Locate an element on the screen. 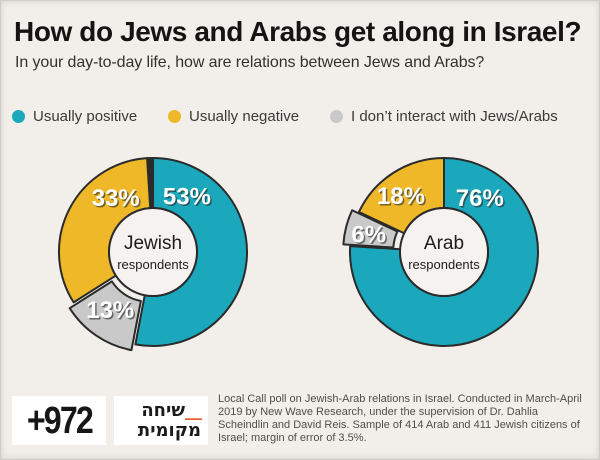  legend-dot-teal-icon is located at coordinates (18, 116).